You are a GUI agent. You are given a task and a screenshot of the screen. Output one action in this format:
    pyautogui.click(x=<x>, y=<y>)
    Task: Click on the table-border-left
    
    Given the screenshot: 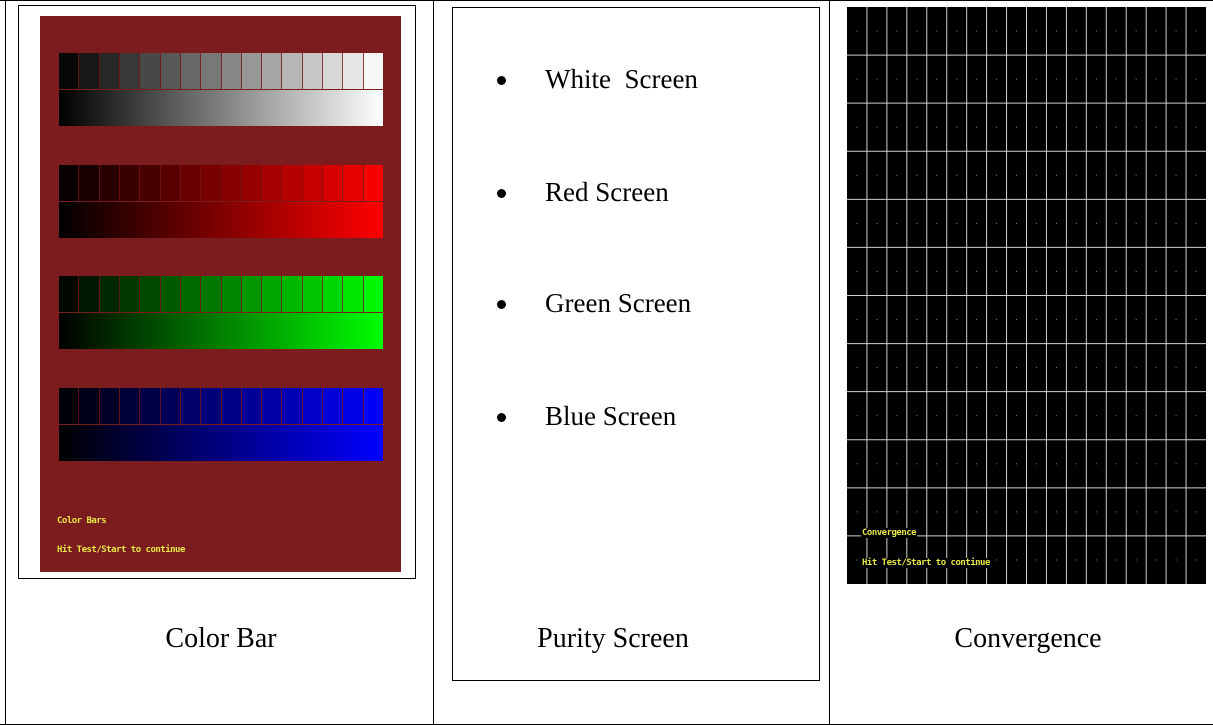 What is the action you would take?
    pyautogui.click(x=5, y=362)
    